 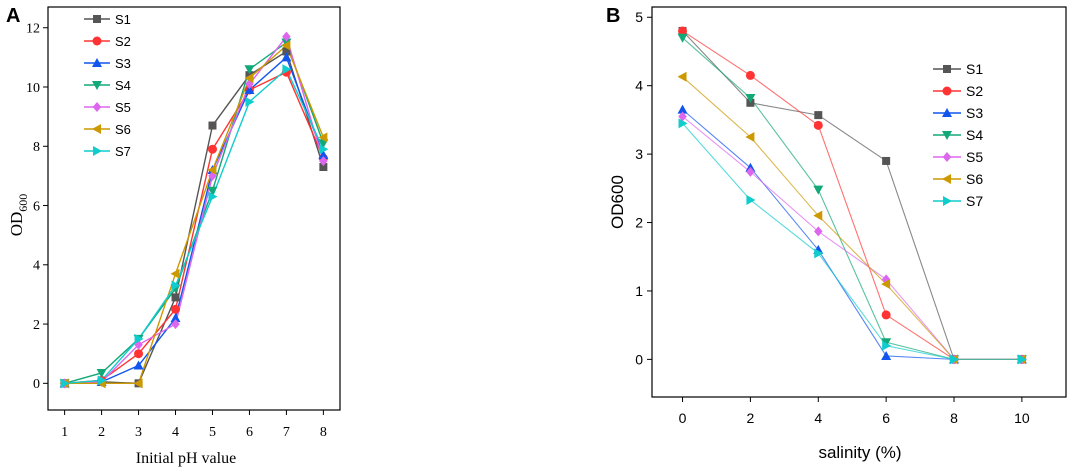 I want to click on panel-b-x-tick-label: 10, so click(x=1022, y=418).